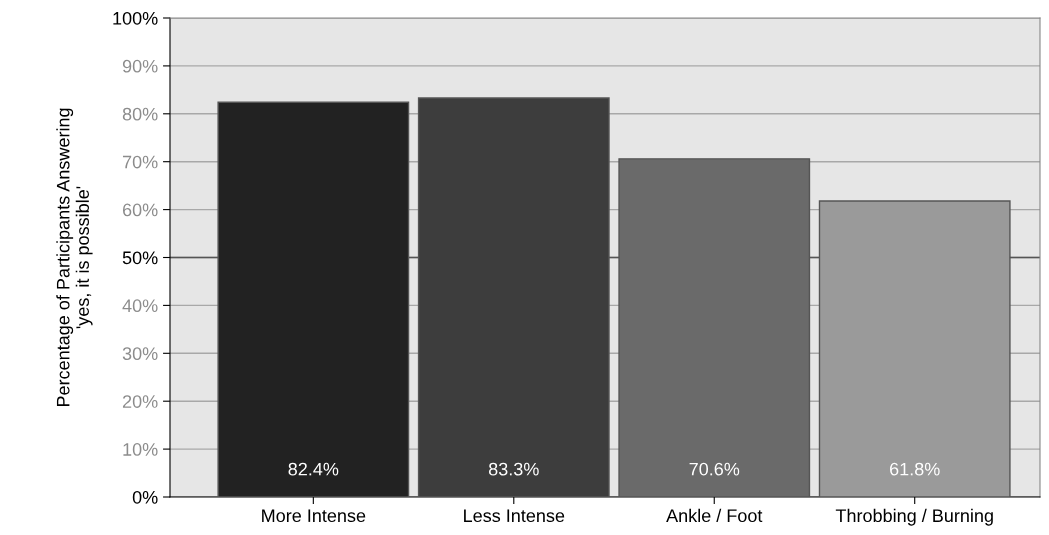  Describe the element at coordinates (714, 515) in the screenshot. I see `x-tick-label: Ankle / Foot` at that location.